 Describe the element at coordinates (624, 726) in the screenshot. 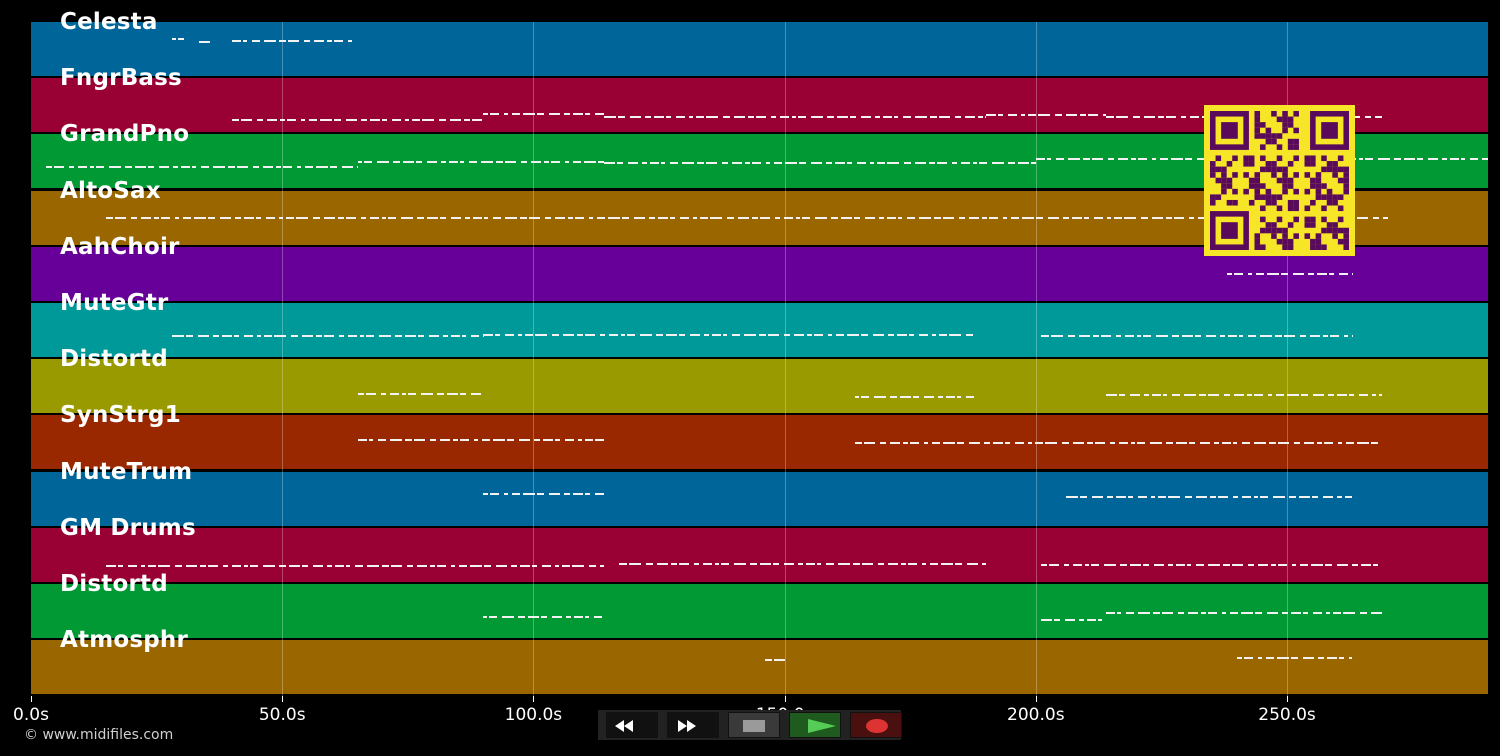

I see `rewind-icon` at that location.